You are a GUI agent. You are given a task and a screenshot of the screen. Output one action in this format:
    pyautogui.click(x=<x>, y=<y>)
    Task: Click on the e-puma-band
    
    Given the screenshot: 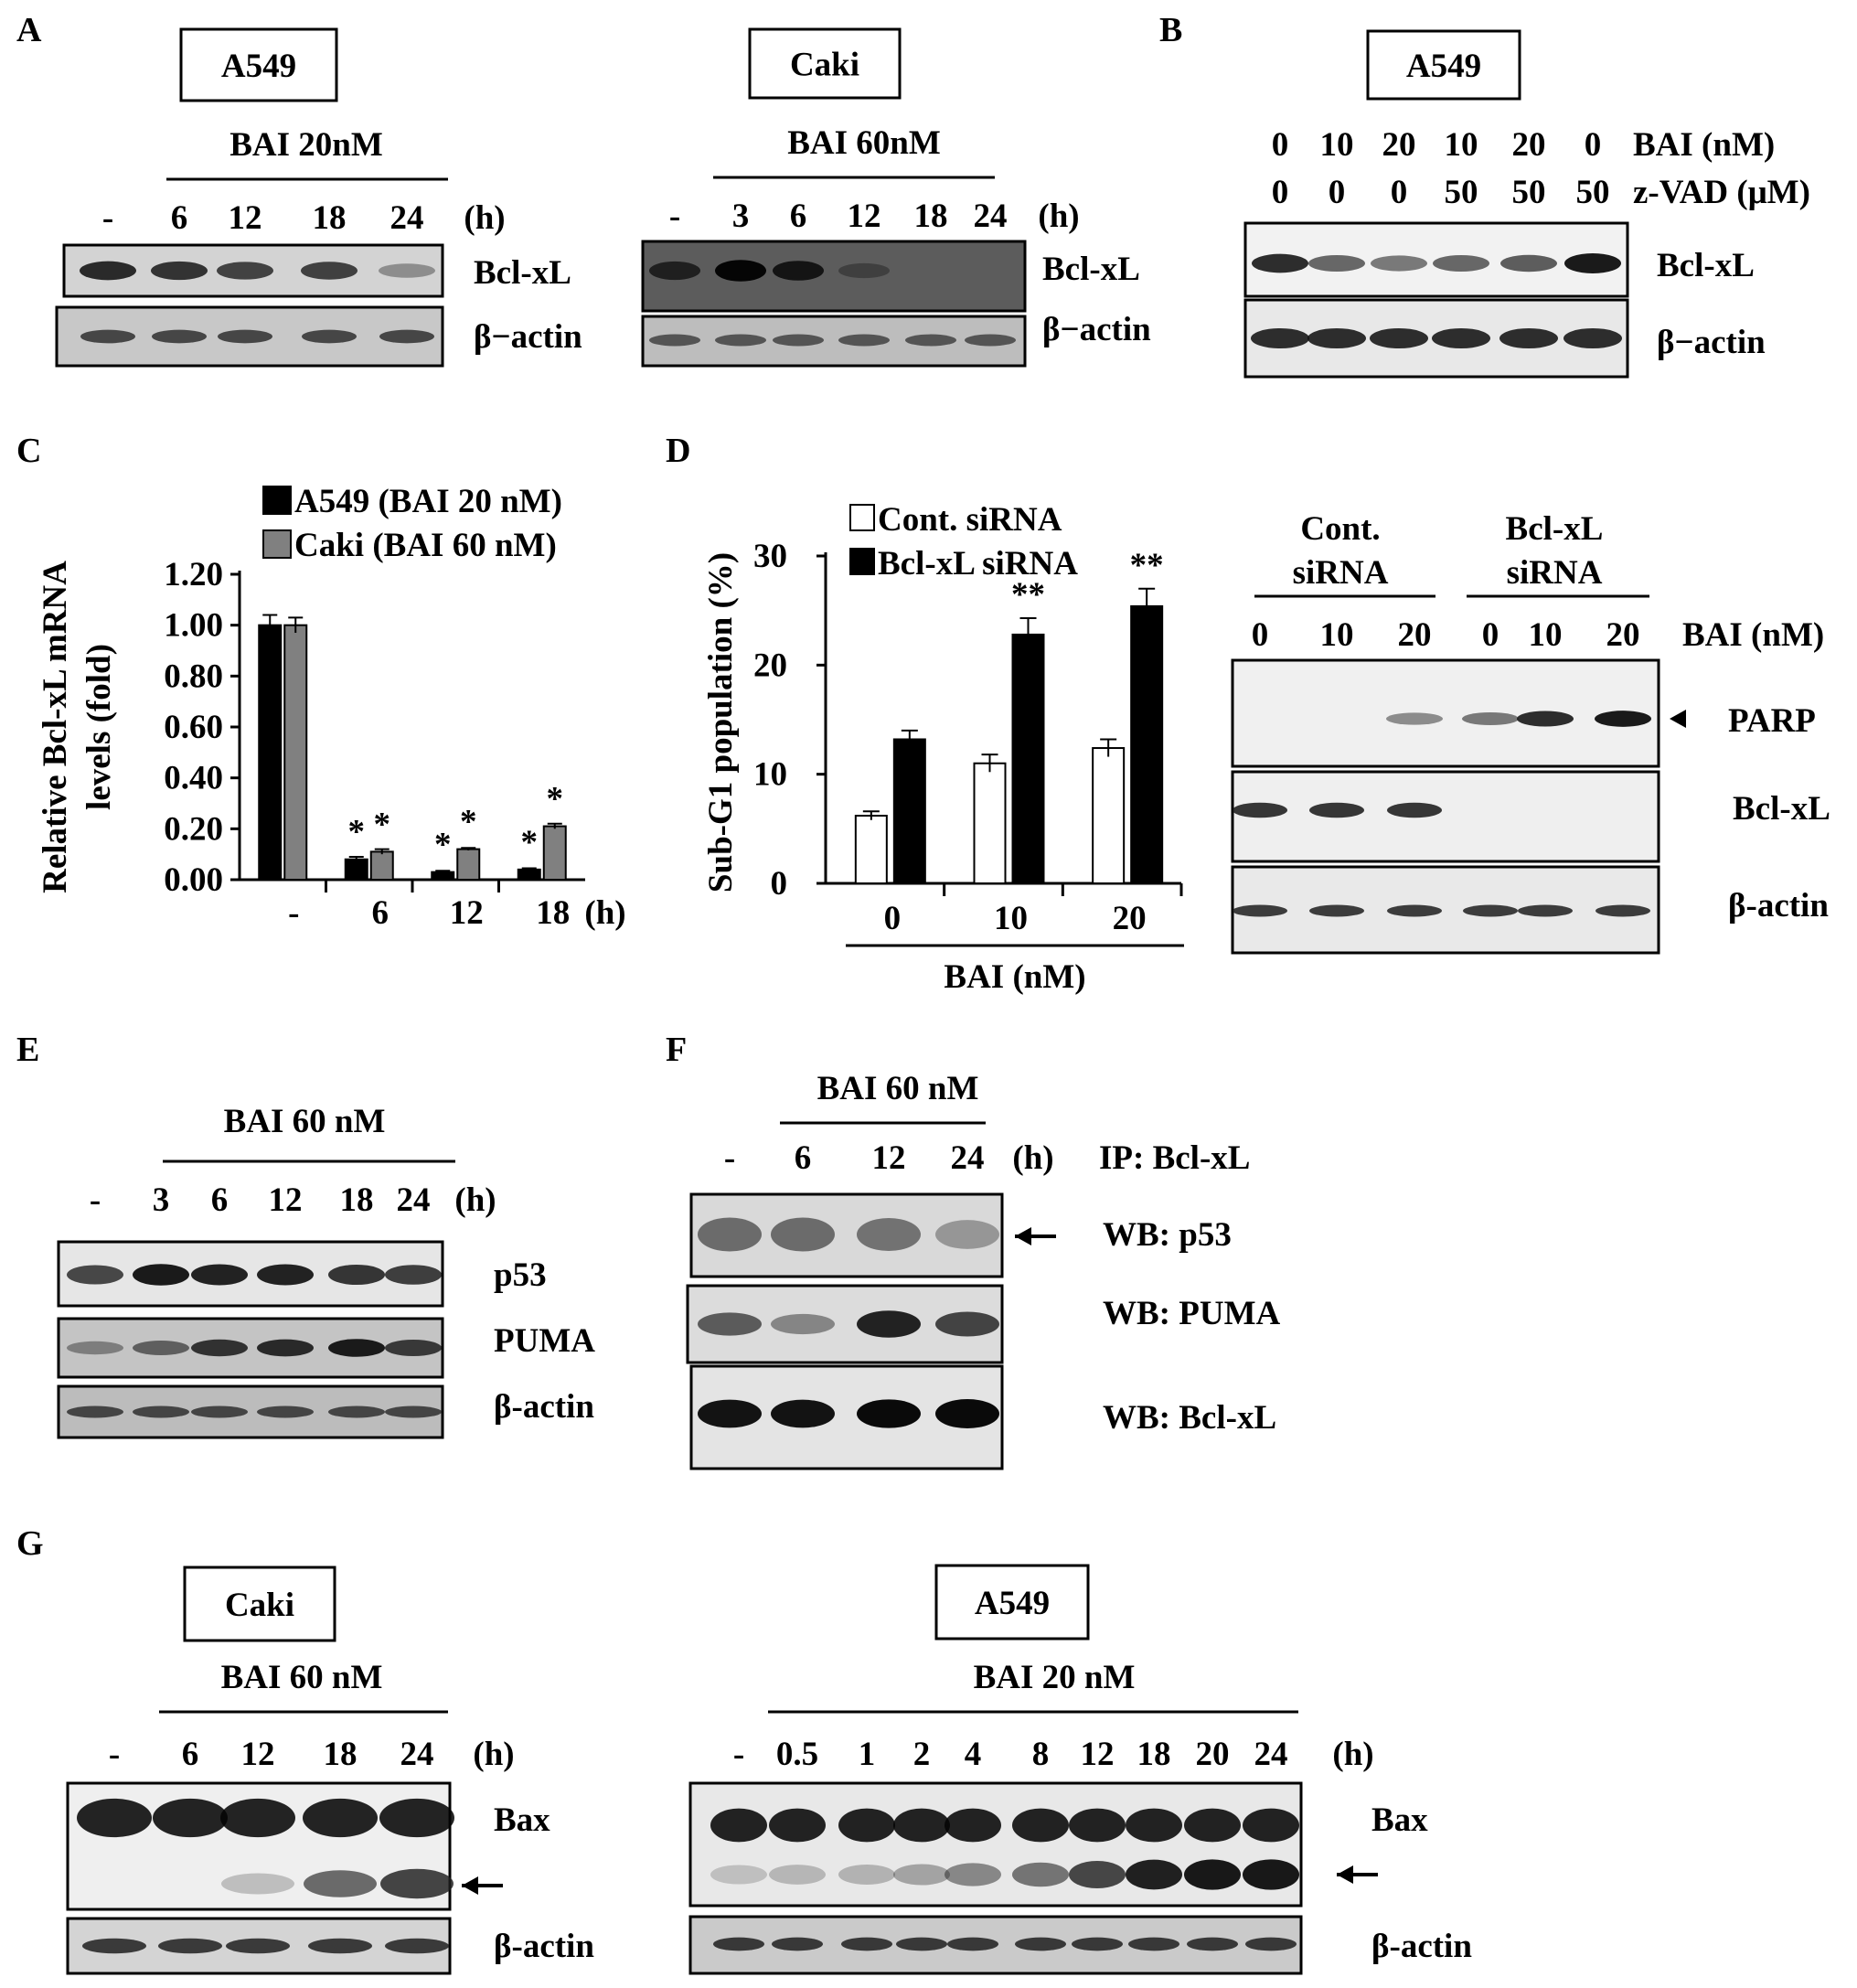 What is the action you would take?
    pyautogui.click(x=413, y=1348)
    